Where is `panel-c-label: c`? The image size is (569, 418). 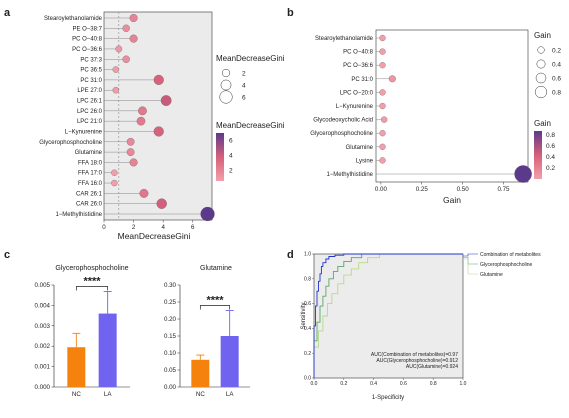 panel-c-label: c is located at coordinates (7, 255).